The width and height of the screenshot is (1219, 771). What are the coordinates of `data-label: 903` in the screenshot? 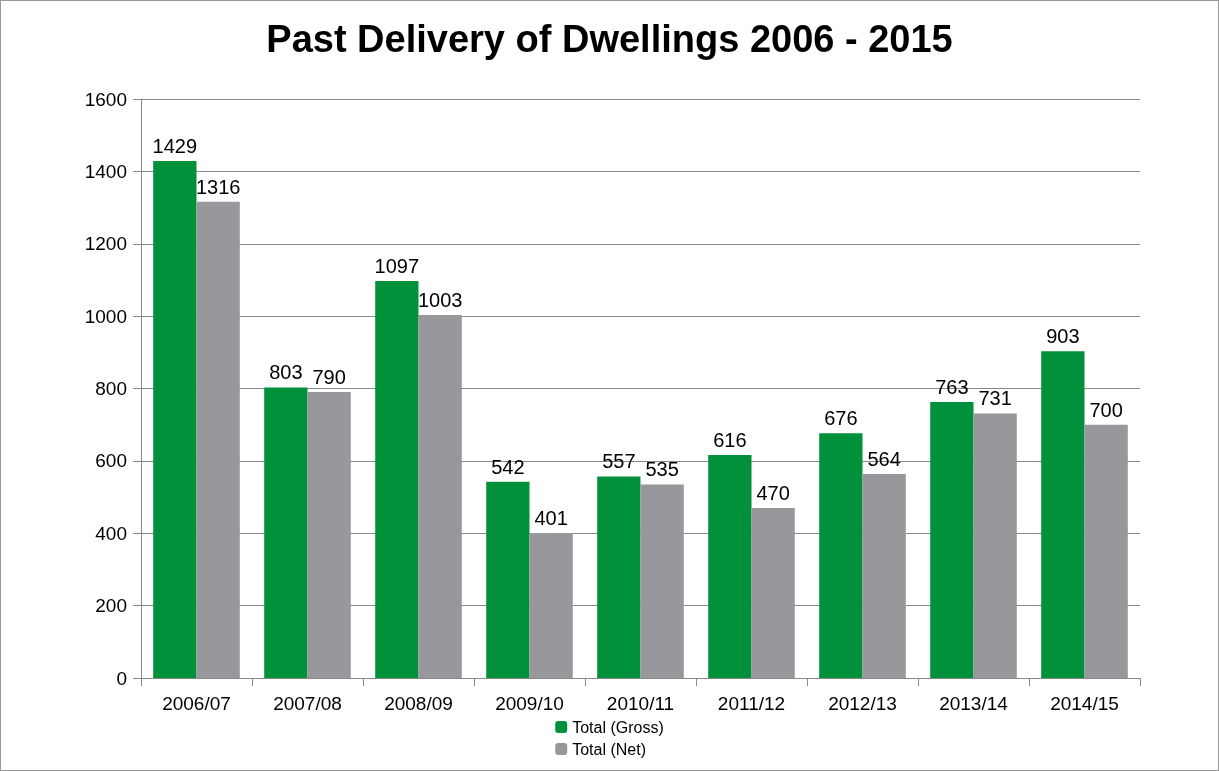 It's located at (1063, 336).